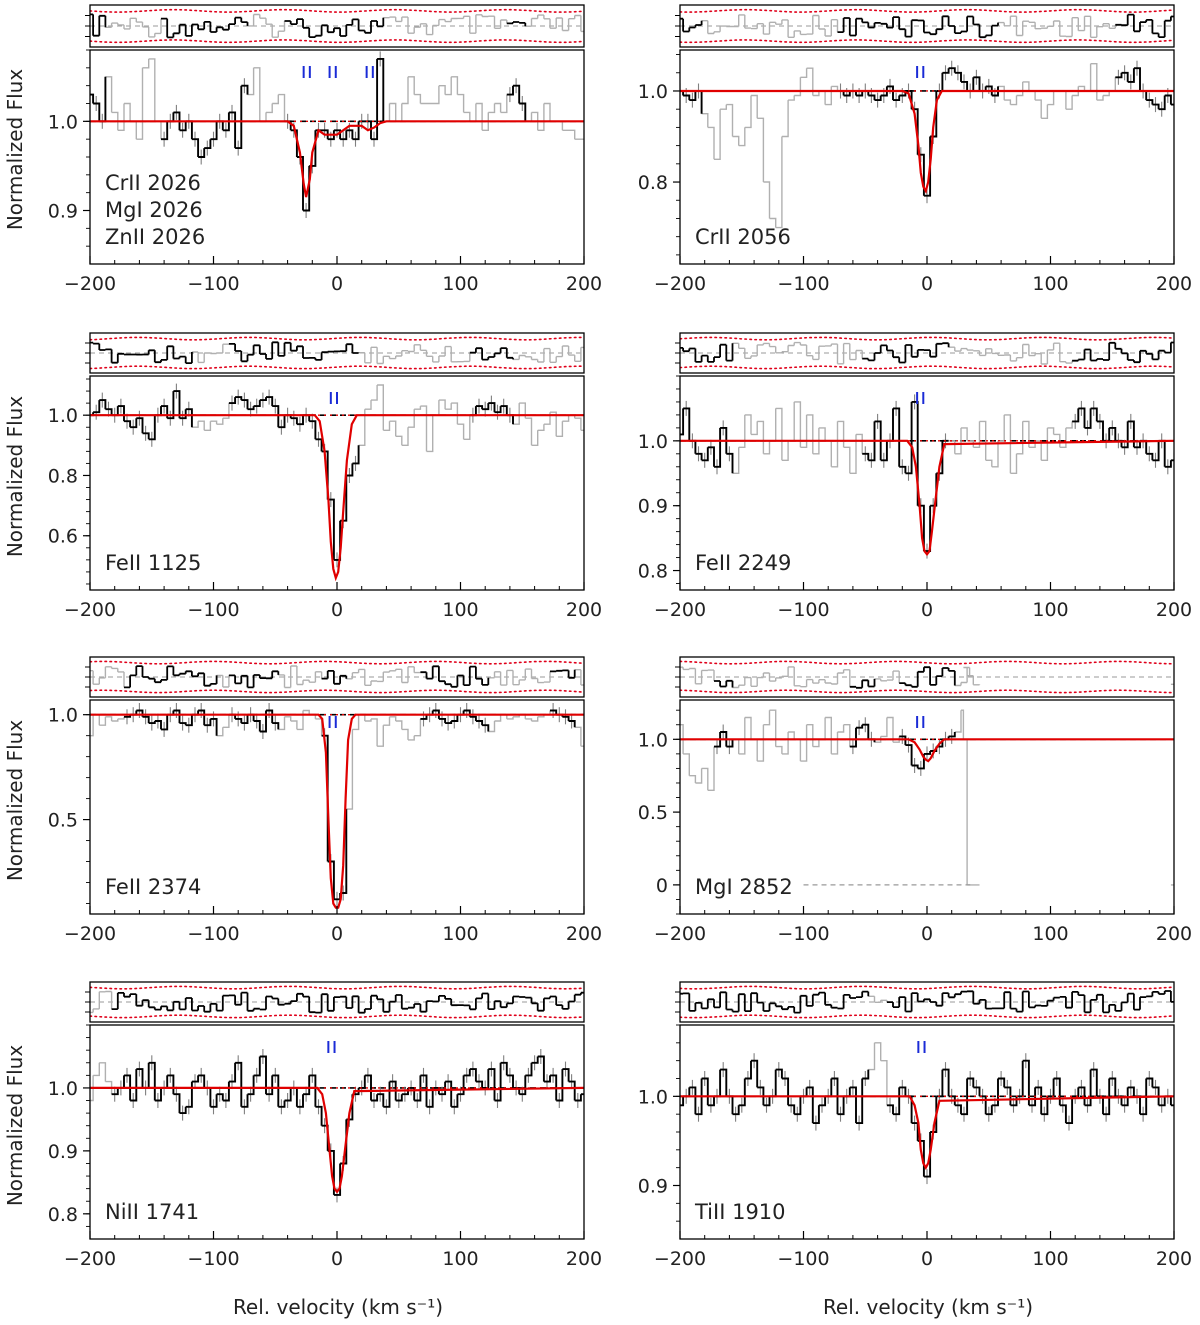 Image resolution: width=1200 pixels, height=1325 pixels. I want to click on ion-label: ZnII 2026, so click(155, 237).